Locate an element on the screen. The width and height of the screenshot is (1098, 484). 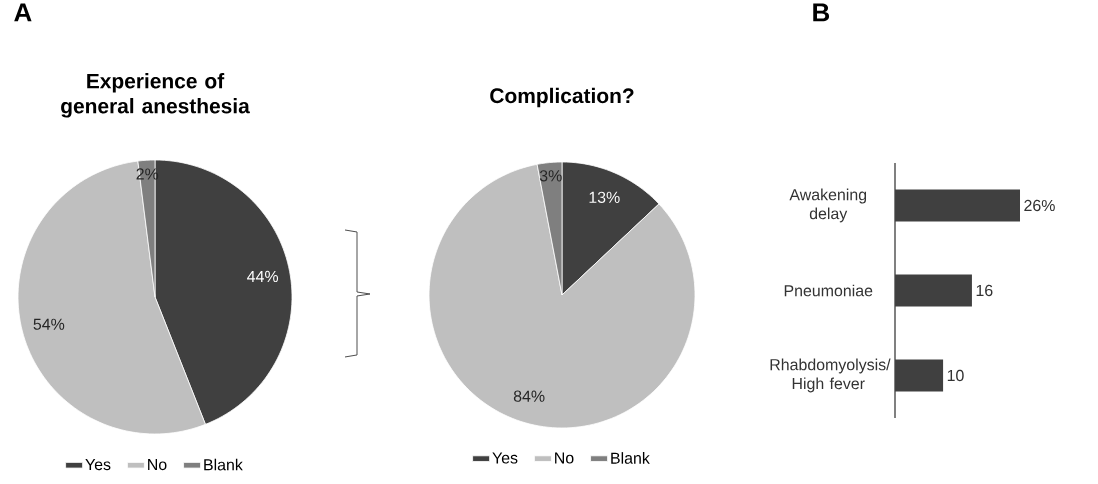
data-label: 84% is located at coordinates (529, 396).